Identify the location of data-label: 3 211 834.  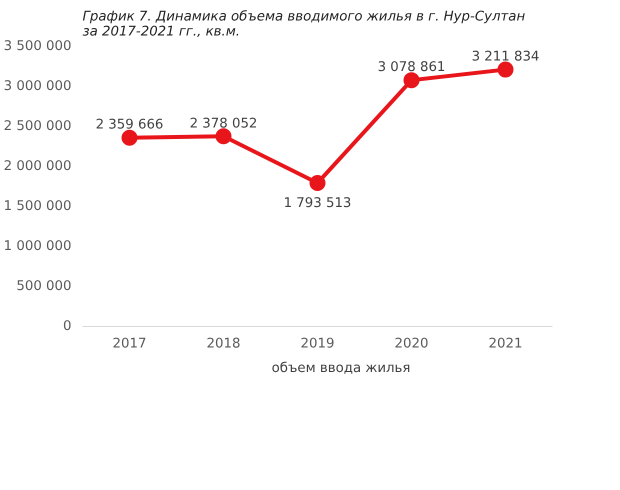
(506, 57).